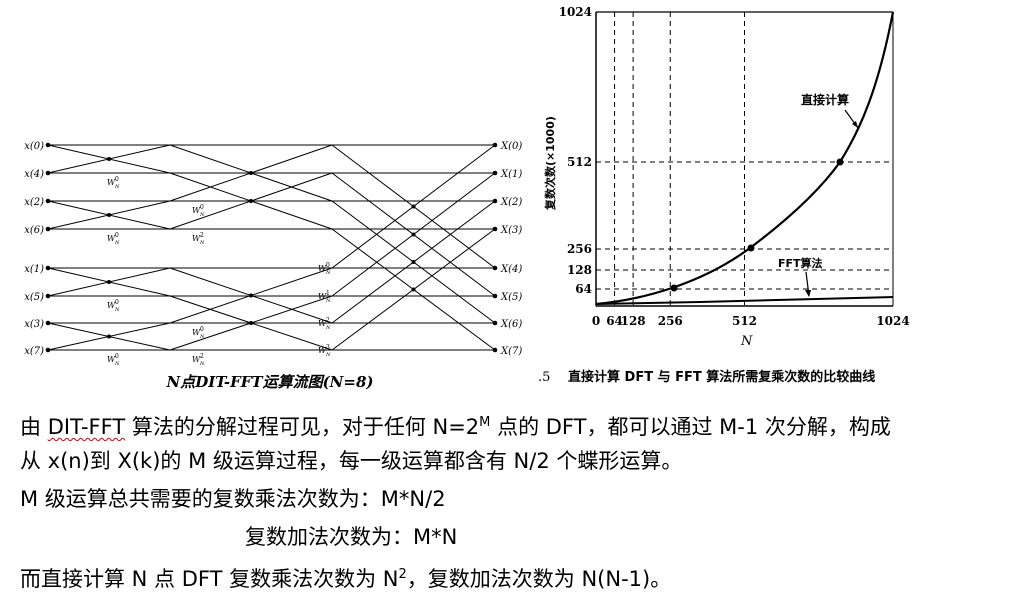 This screenshot has height=594, width=1031. What do you see at coordinates (111, 182) in the screenshot?
I see `twiddle-s1-0: W` at bounding box center [111, 182].